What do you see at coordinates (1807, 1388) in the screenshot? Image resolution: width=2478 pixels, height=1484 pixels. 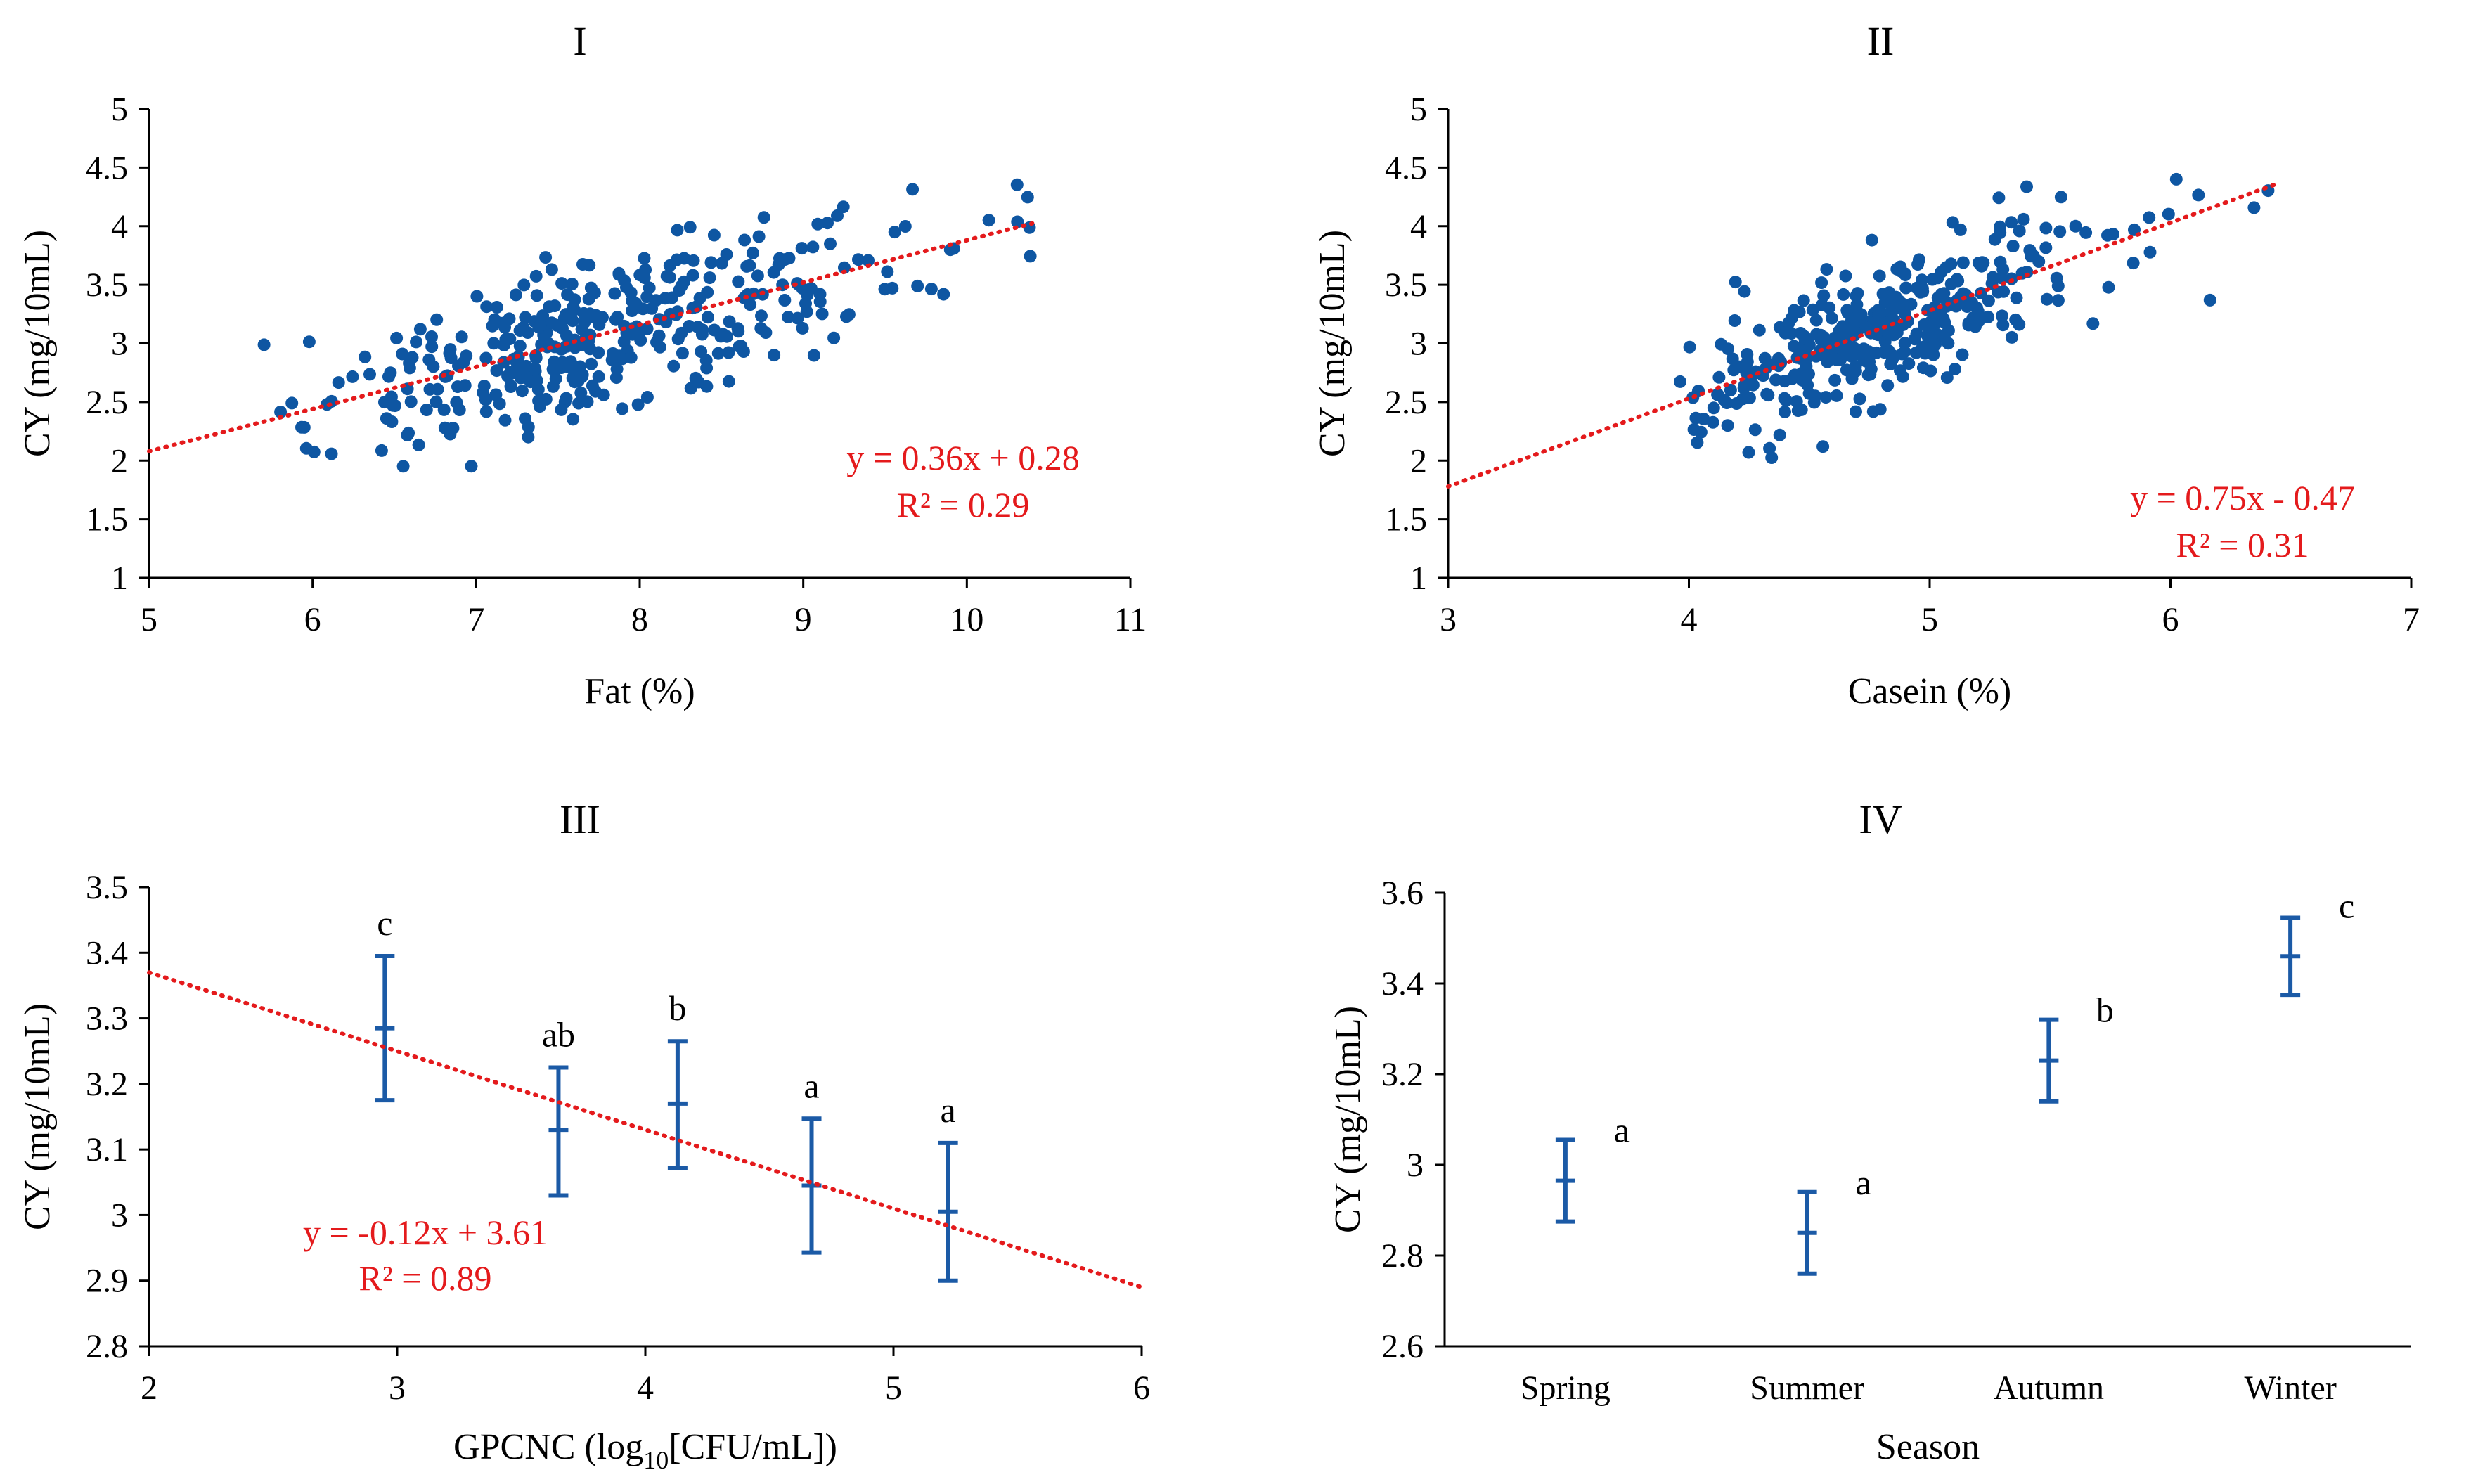 I see `x-category-label: Summer` at bounding box center [1807, 1388].